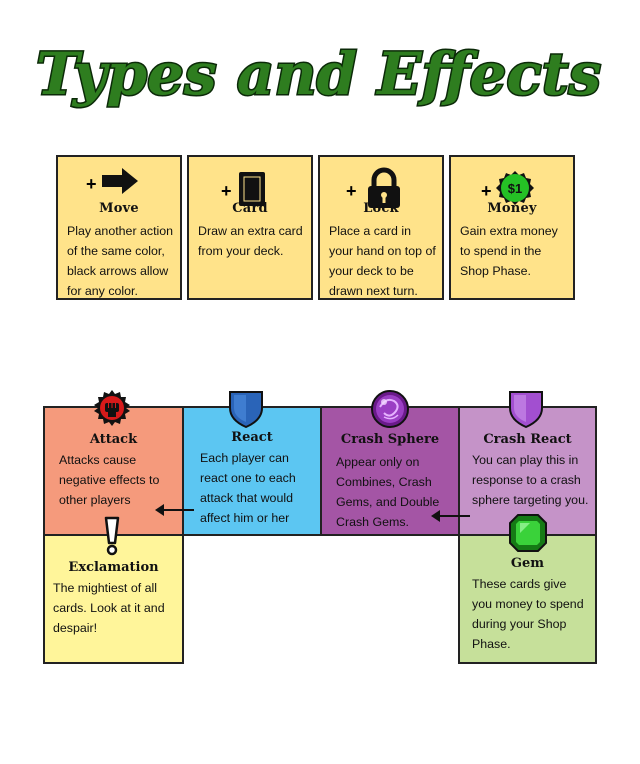 The height and width of the screenshot is (764, 640). I want to click on money-icon: $1, so click(515, 188).